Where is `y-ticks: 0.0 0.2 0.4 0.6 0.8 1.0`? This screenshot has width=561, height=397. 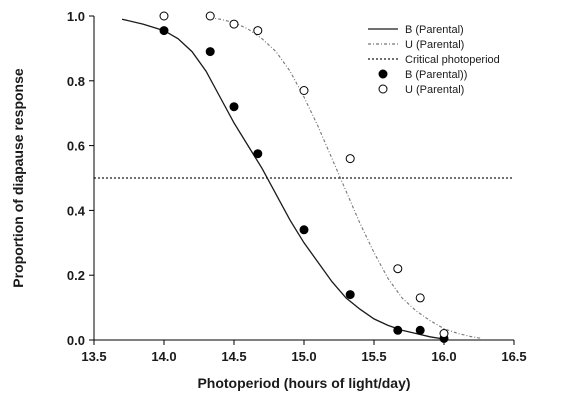
y-ticks: 0.0 0.2 0.4 0.6 0.8 1.0 is located at coordinates (80, 178).